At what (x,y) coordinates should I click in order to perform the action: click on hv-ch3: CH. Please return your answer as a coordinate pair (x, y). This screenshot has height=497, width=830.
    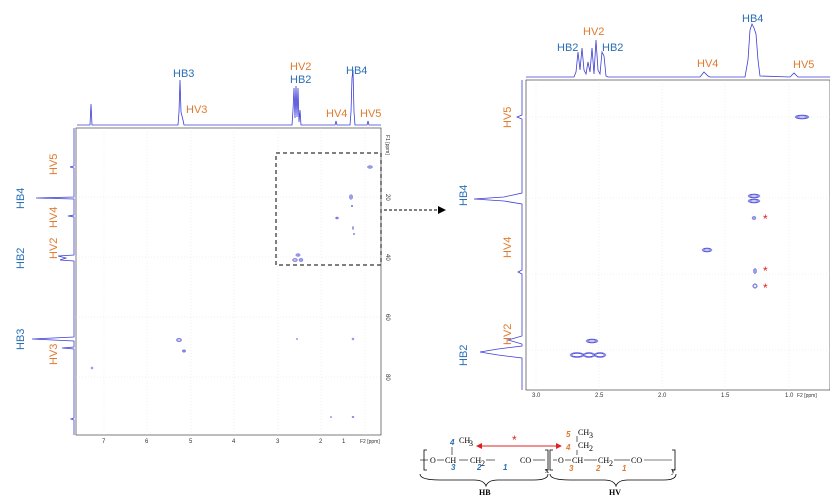
    Looking at the image, I should click on (583, 432).